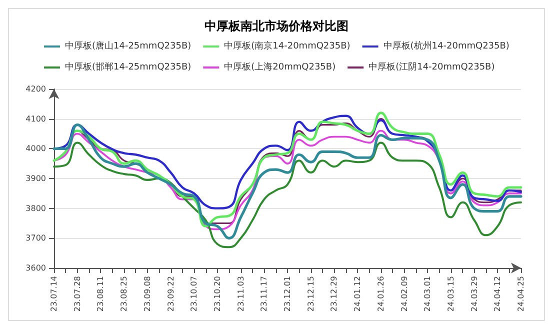 This screenshot has height=329, width=553. What do you see at coordinates (36, 89) in the screenshot?
I see `y-tick-label: 4200` at bounding box center [36, 89].